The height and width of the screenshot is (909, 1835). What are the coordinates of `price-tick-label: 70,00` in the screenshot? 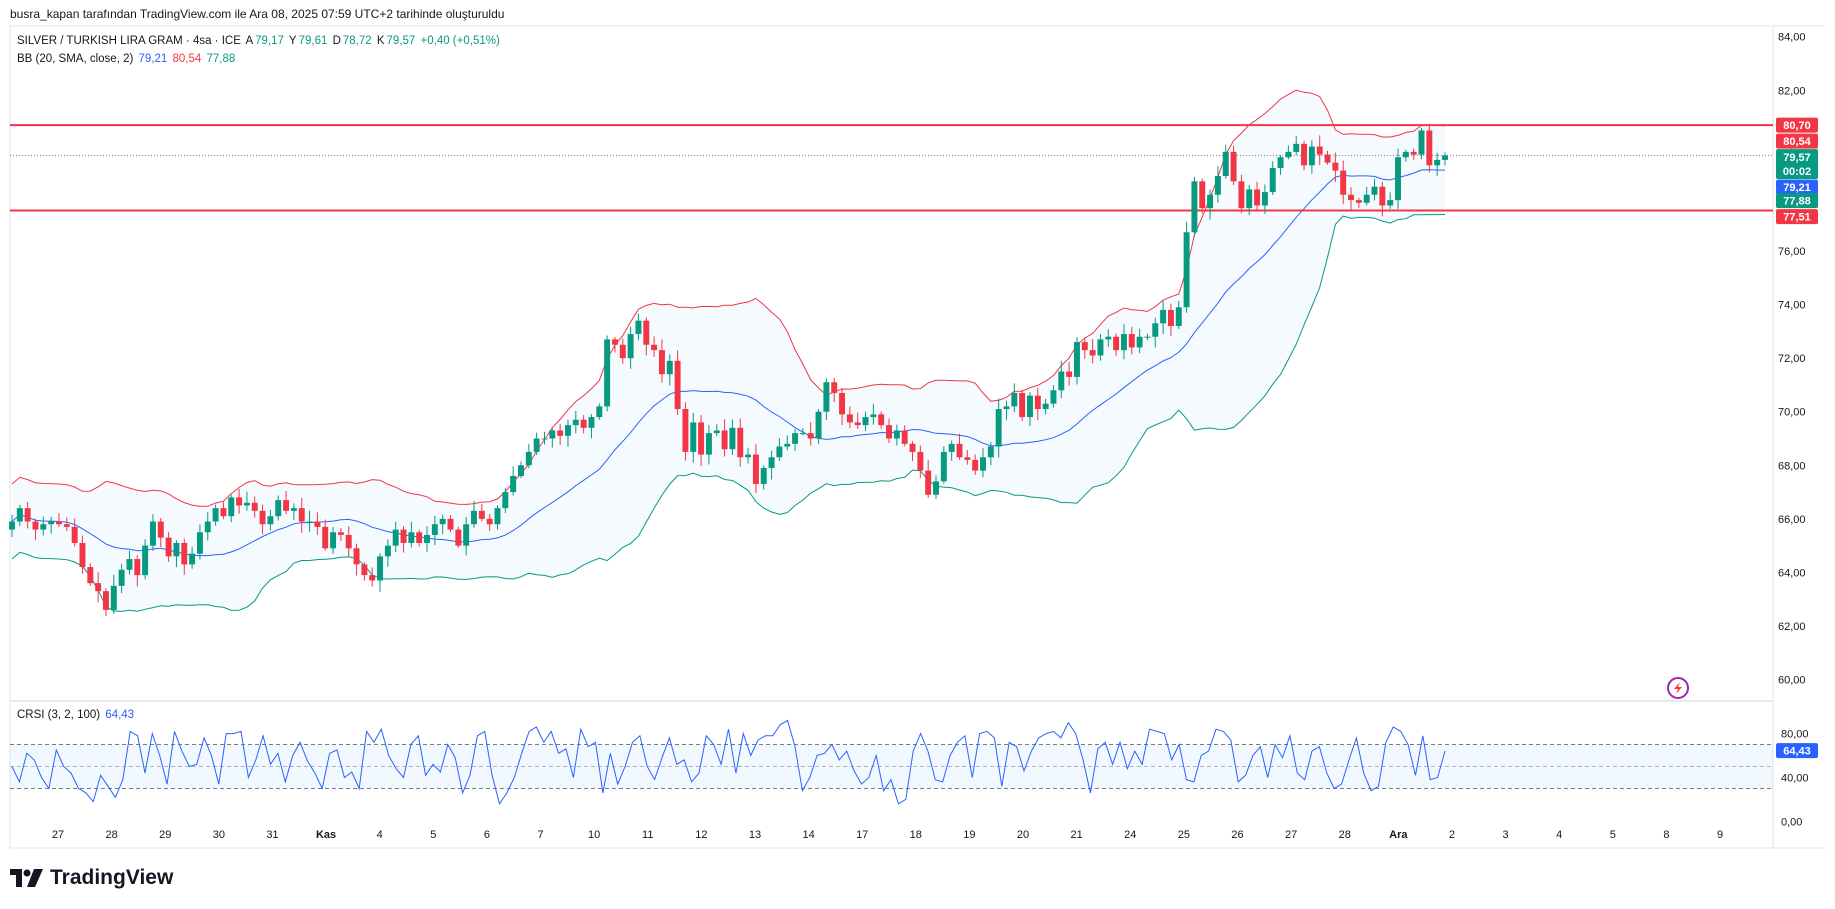 It's located at (1792, 413).